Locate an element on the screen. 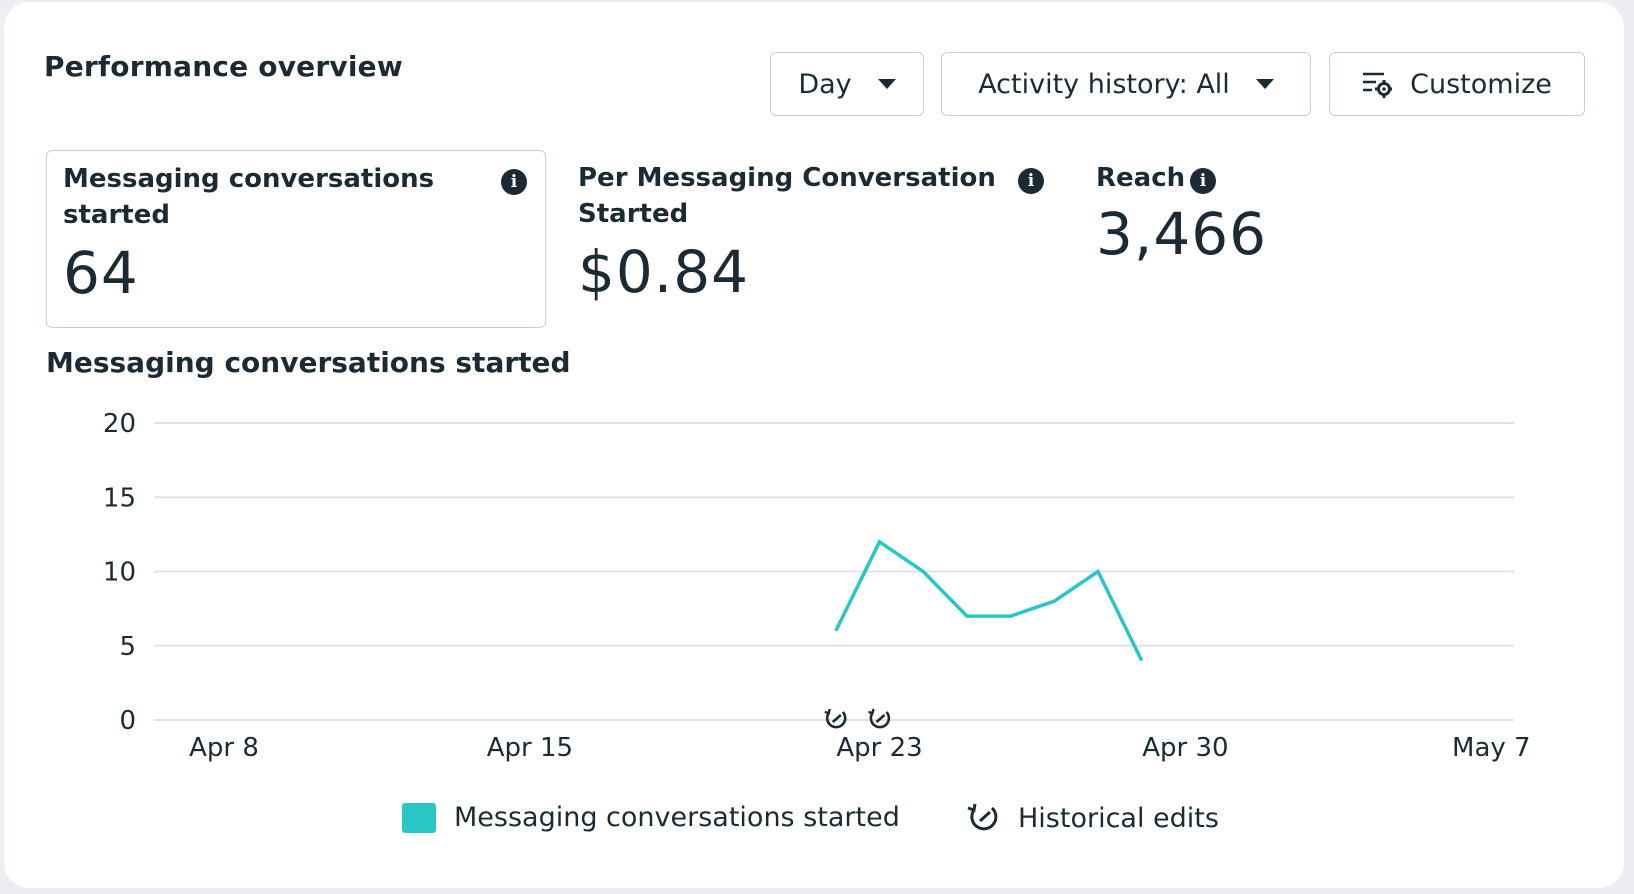 This screenshot has width=1634, height=894. y-tick-label: 5 is located at coordinates (127, 647).